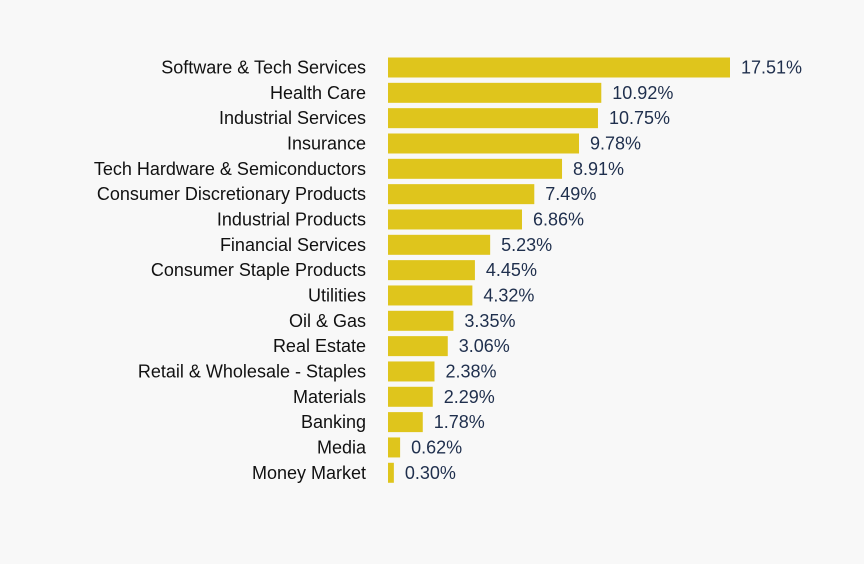 The height and width of the screenshot is (564, 864). What do you see at coordinates (291, 219) in the screenshot?
I see `category-label: Industrial Products` at bounding box center [291, 219].